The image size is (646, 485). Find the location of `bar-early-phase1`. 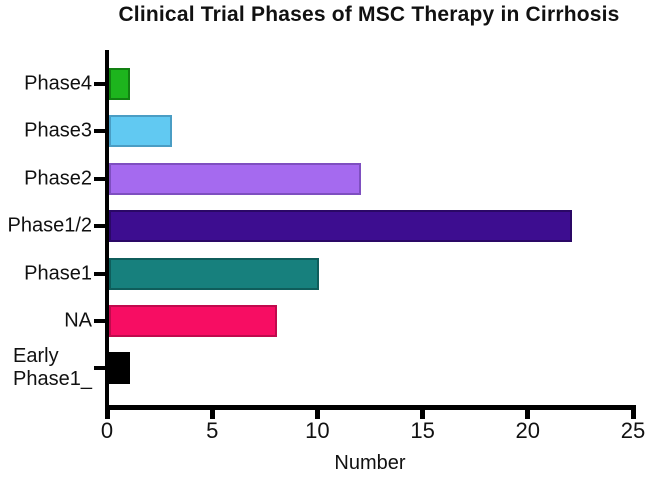

bar-early-phase1 is located at coordinates (120, 368).